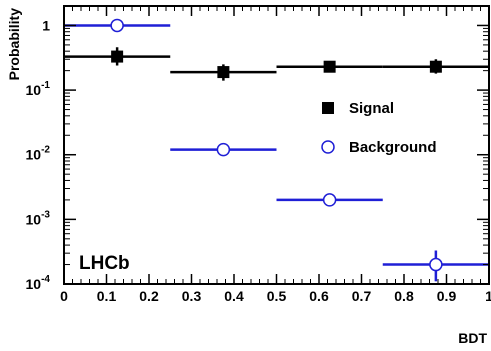 The width and height of the screenshot is (491, 351). Describe the element at coordinates (362, 296) in the screenshot. I see `x-tick-label: 0.7` at that location.